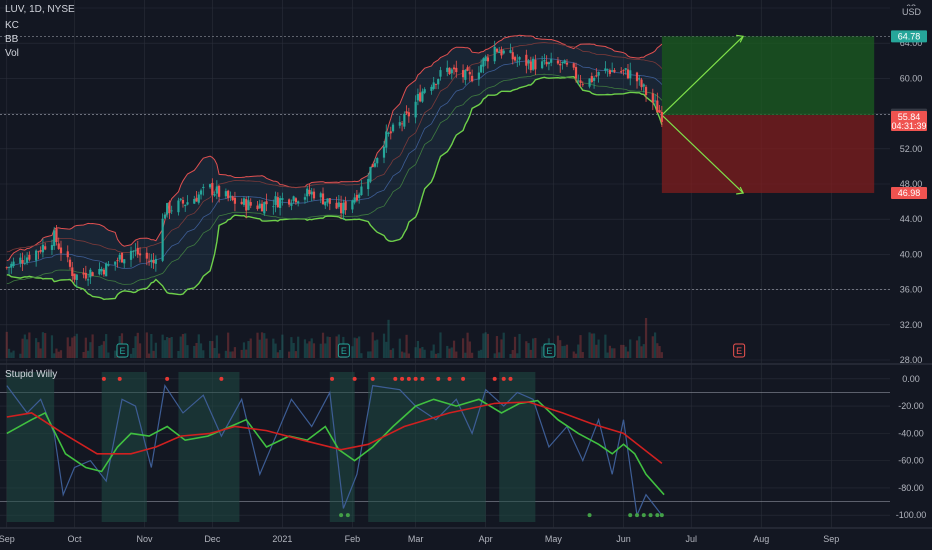 Image resolution: width=932 pixels, height=550 pixels. I want to click on position-tool, so click(768, 114).